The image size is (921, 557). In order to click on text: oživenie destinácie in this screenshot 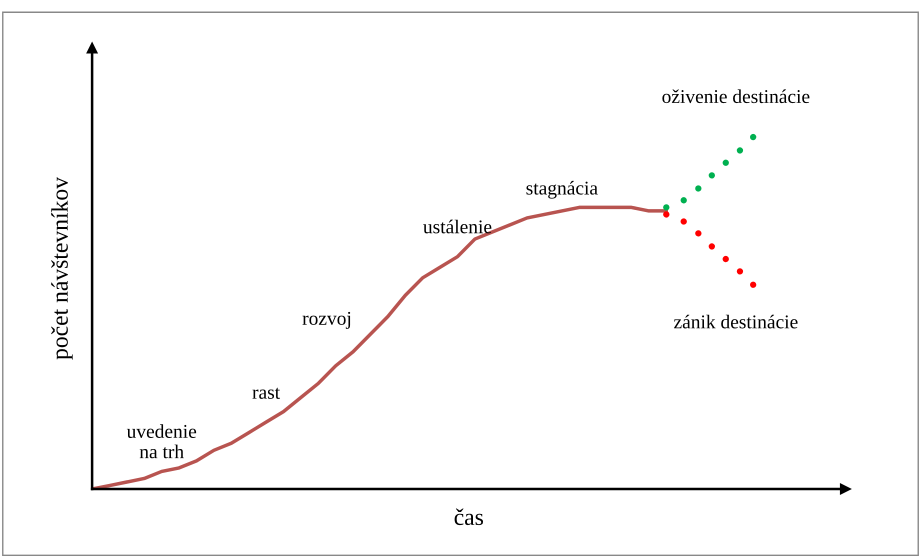, I will do `click(736, 96)`.